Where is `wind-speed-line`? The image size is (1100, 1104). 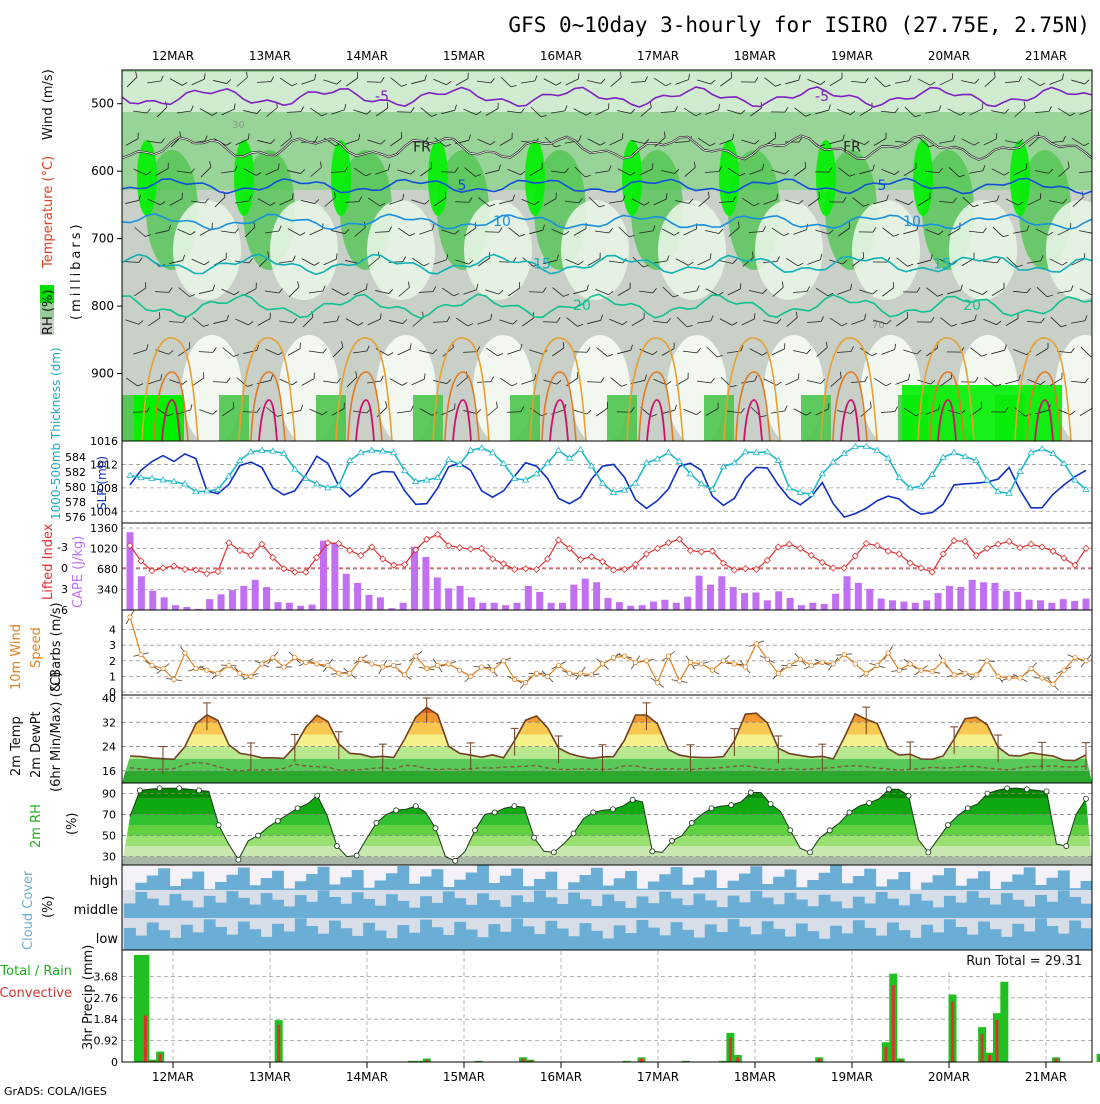
wind-speed-line is located at coordinates (608, 650).